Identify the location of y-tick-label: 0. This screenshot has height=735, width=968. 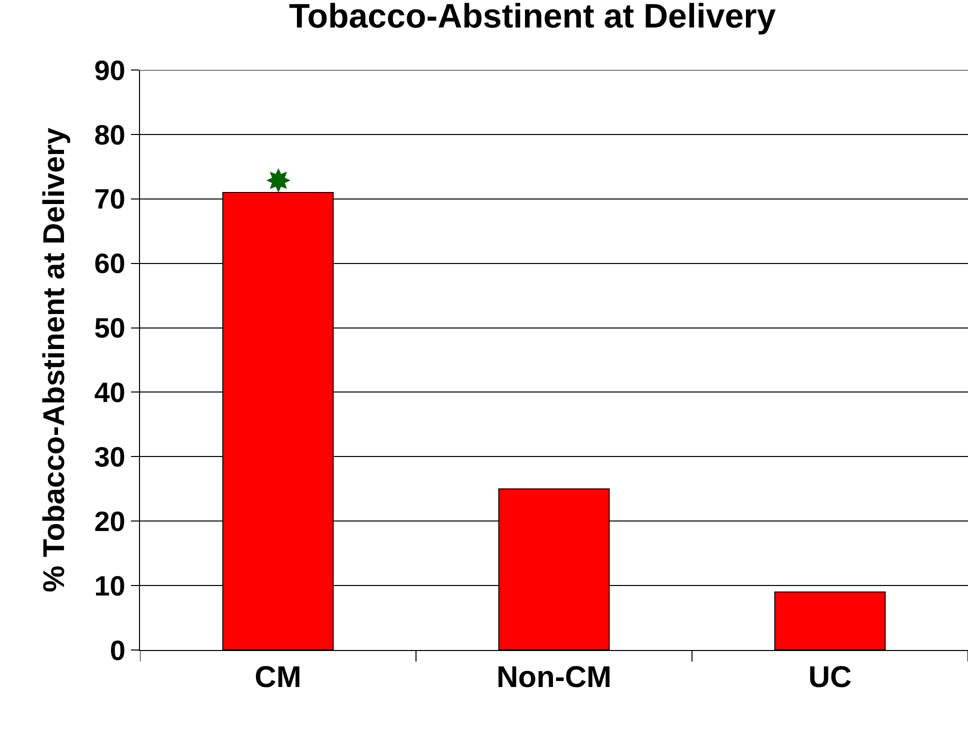
(118, 650).